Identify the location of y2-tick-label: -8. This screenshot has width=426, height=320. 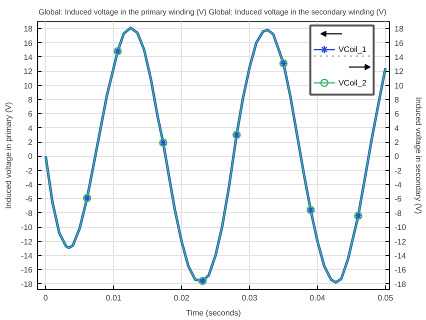
(398, 213).